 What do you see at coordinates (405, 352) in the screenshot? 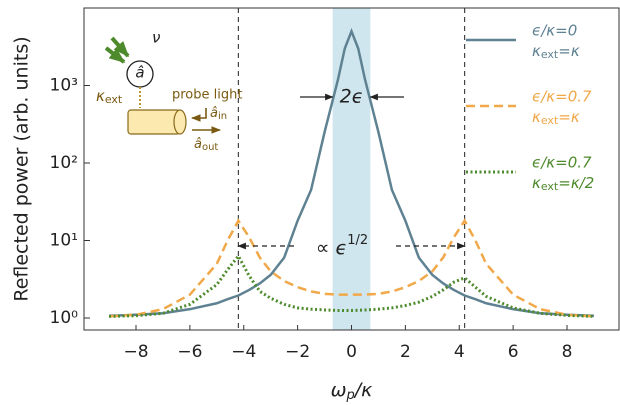
I see `x-tick-label: 2` at bounding box center [405, 352].